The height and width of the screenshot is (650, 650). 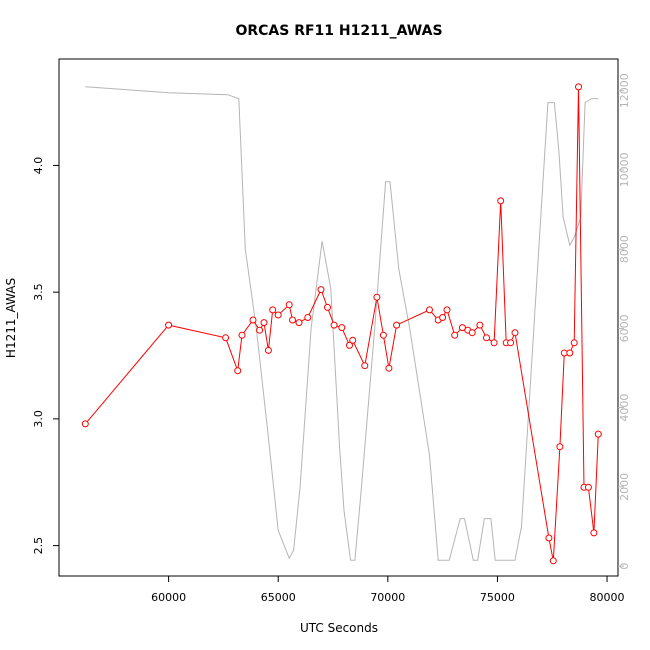 What do you see at coordinates (607, 597) in the screenshot?
I see `x-tick-label: 80000` at bounding box center [607, 597].